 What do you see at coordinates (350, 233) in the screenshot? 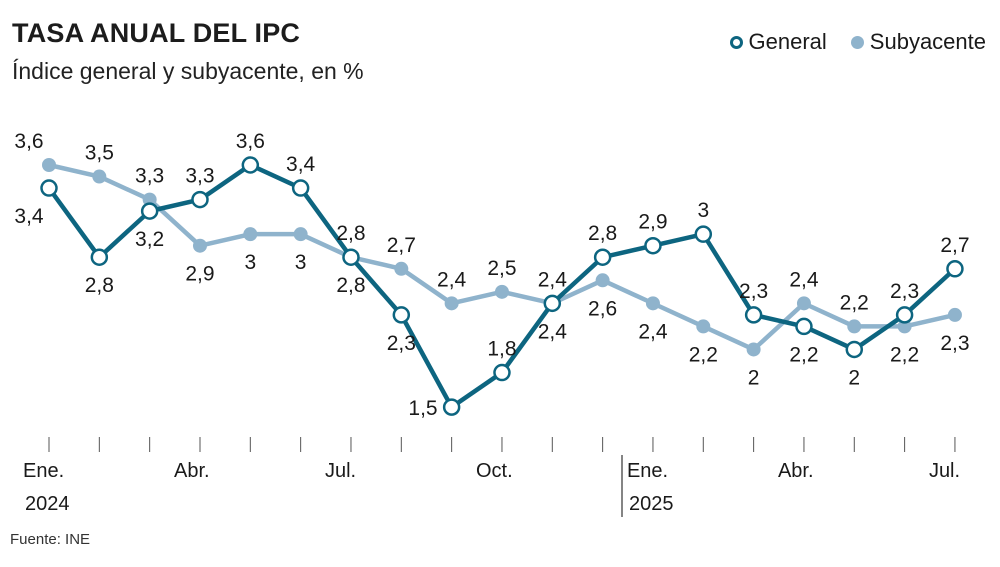
I see `data-label-subyacente: 2,8` at bounding box center [350, 233].